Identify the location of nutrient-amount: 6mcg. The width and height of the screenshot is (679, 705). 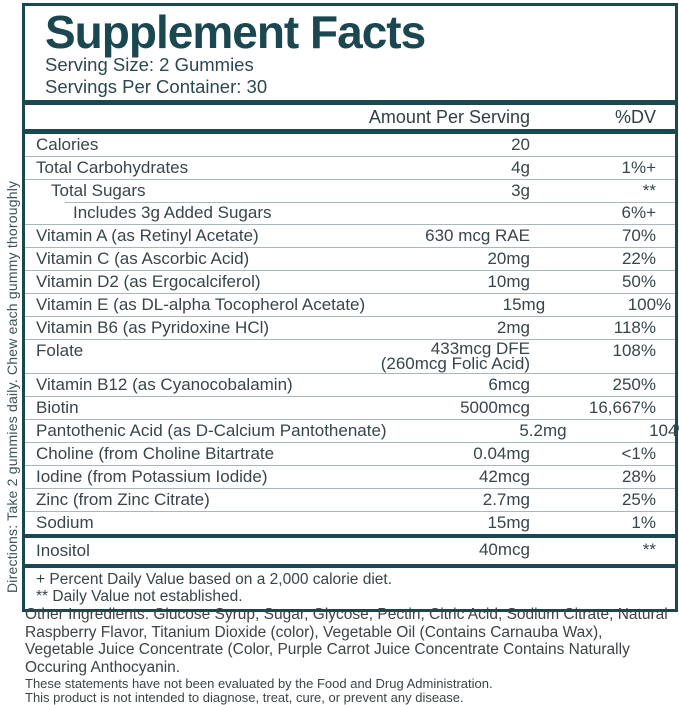
(509, 384).